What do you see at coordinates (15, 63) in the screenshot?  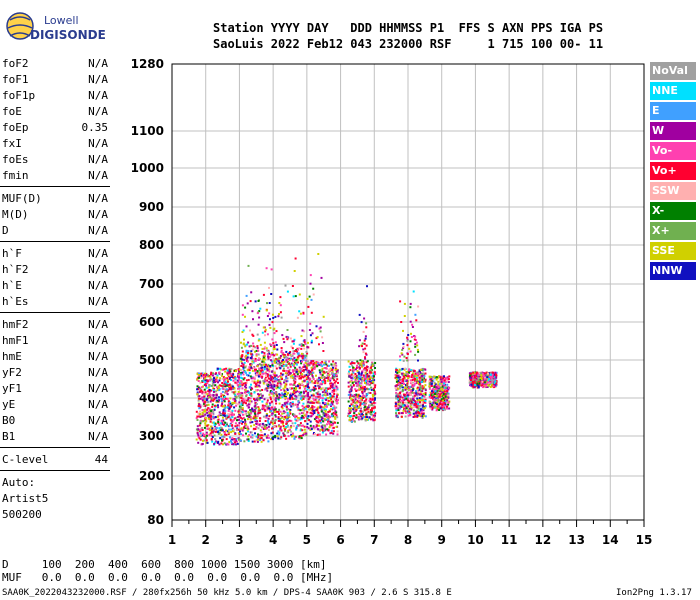 I see `param-name: foF2` at bounding box center [15, 63].